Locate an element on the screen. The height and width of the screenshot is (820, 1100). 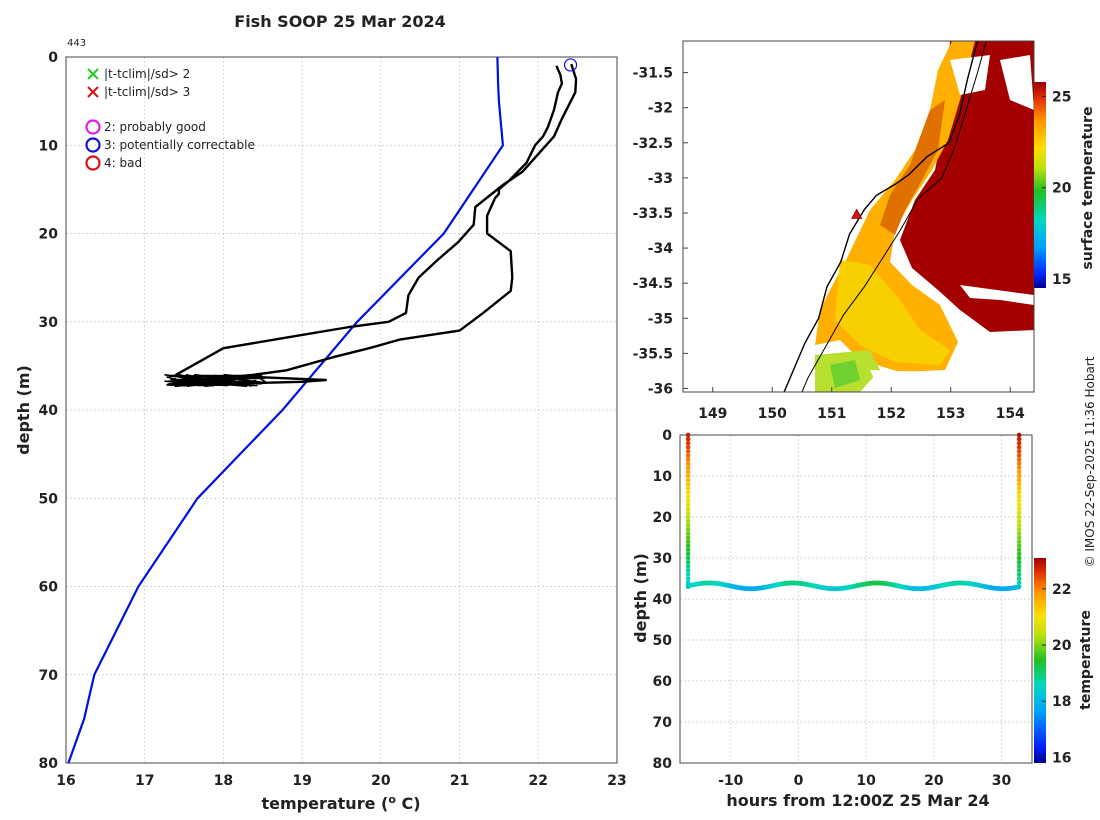
legend-qc3-marker is located at coordinates (93, 145).